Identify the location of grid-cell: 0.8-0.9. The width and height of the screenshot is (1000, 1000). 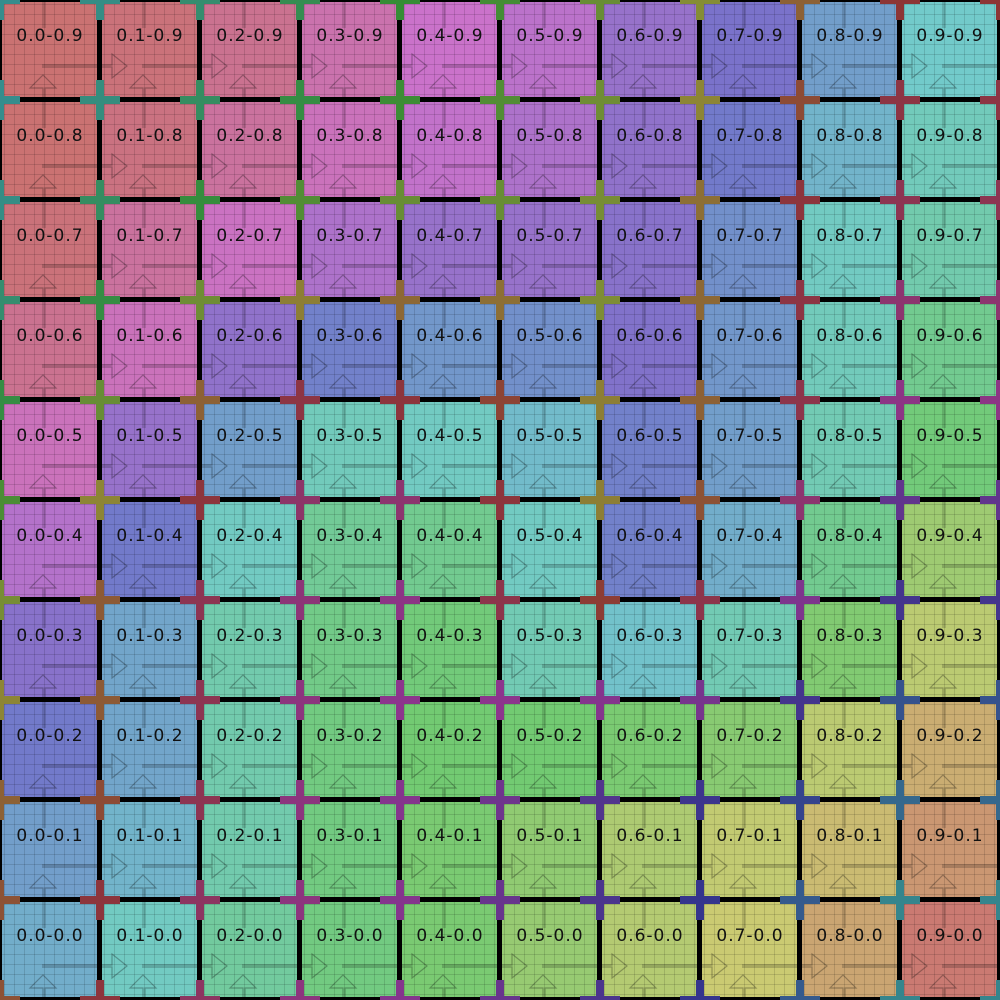
(850, 50).